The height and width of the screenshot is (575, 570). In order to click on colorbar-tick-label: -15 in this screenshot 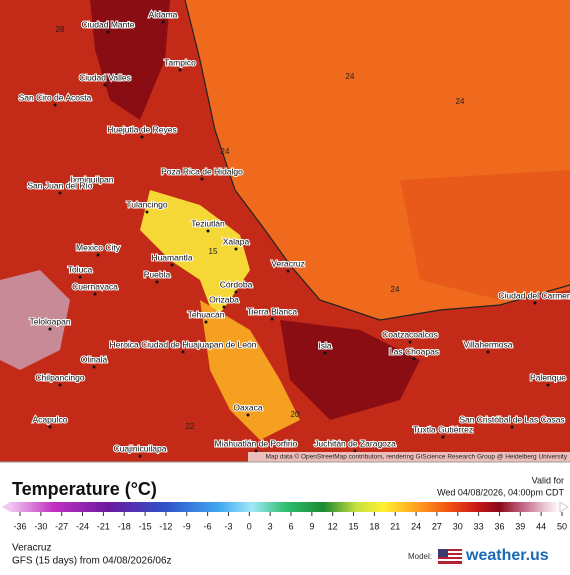, I will do `click(145, 526)`.